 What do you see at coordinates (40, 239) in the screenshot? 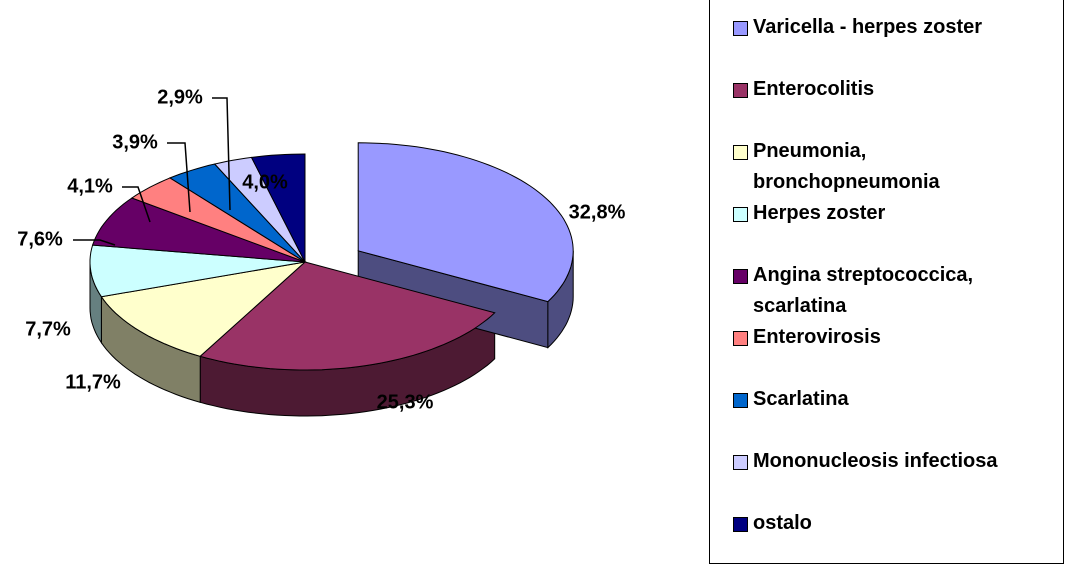
I see `data-label: 7,6%` at bounding box center [40, 239].